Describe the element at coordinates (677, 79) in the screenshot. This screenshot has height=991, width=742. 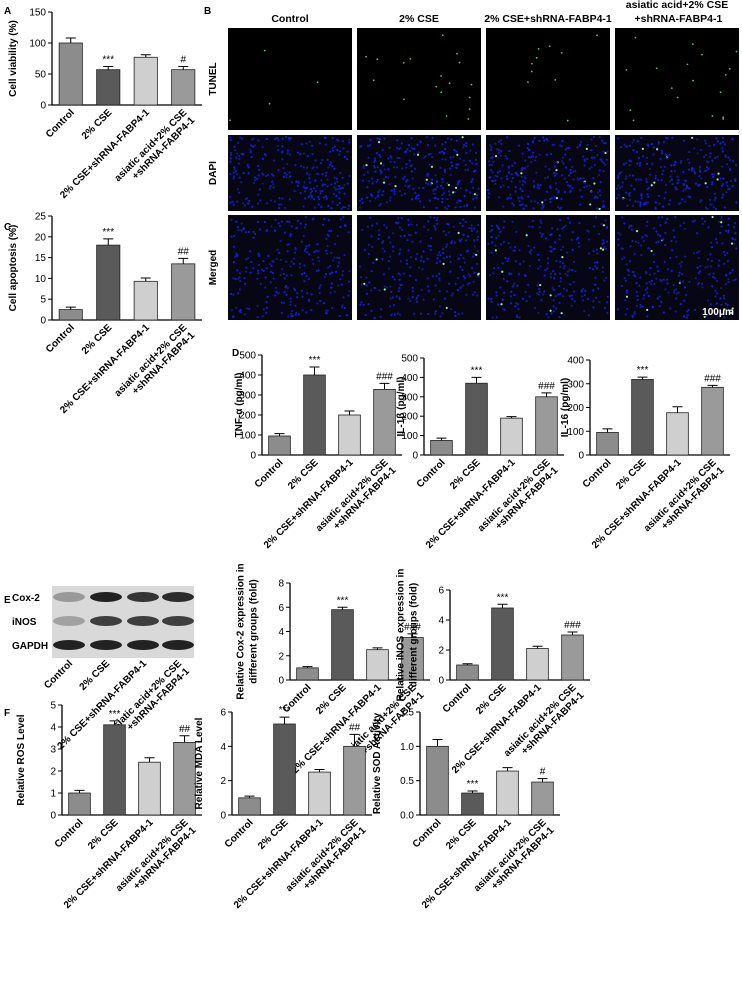
I see `micro-image` at that location.